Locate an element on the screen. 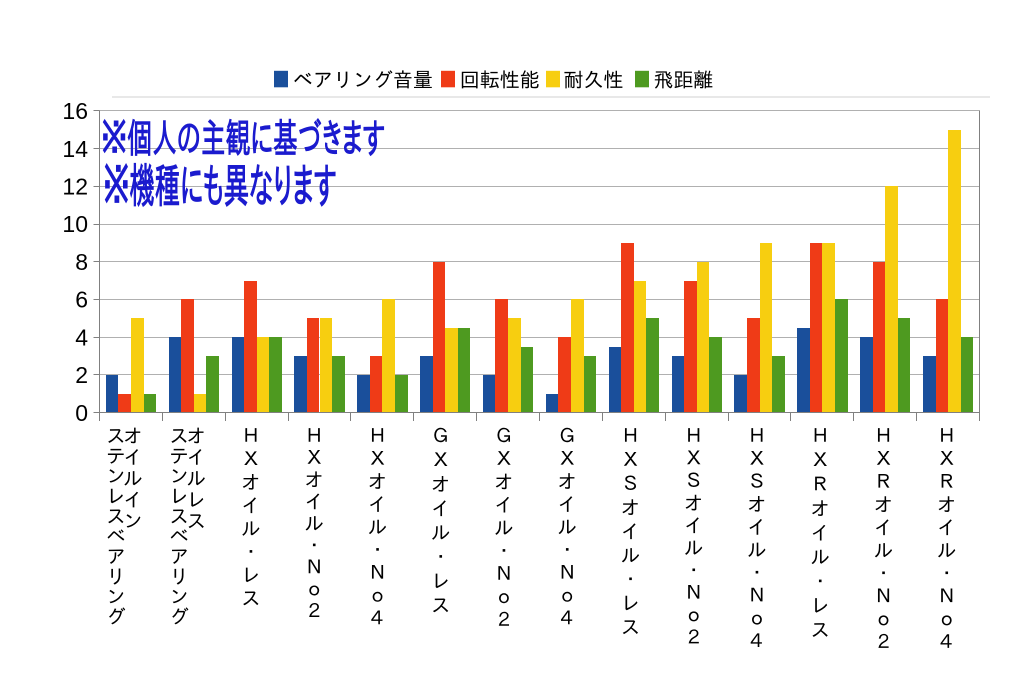 The width and height of the screenshot is (1009, 700). svg-text: 4 is located at coordinates (81, 337).